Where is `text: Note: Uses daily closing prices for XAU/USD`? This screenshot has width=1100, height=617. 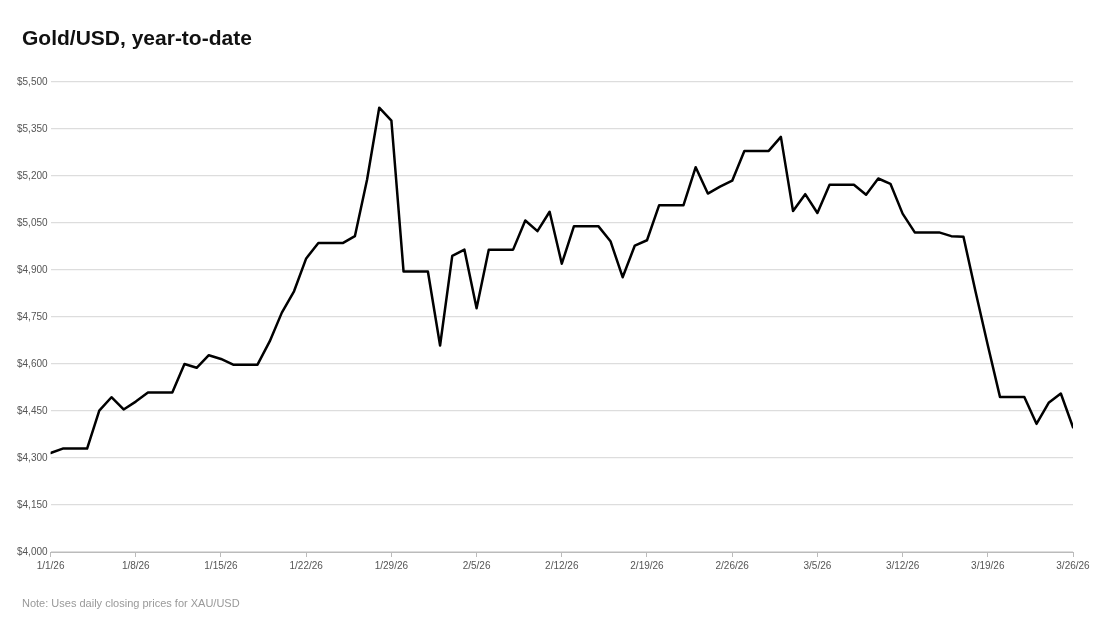
text: Note: Uses daily closing prices for XAU/USD is located at coordinates (131, 603).